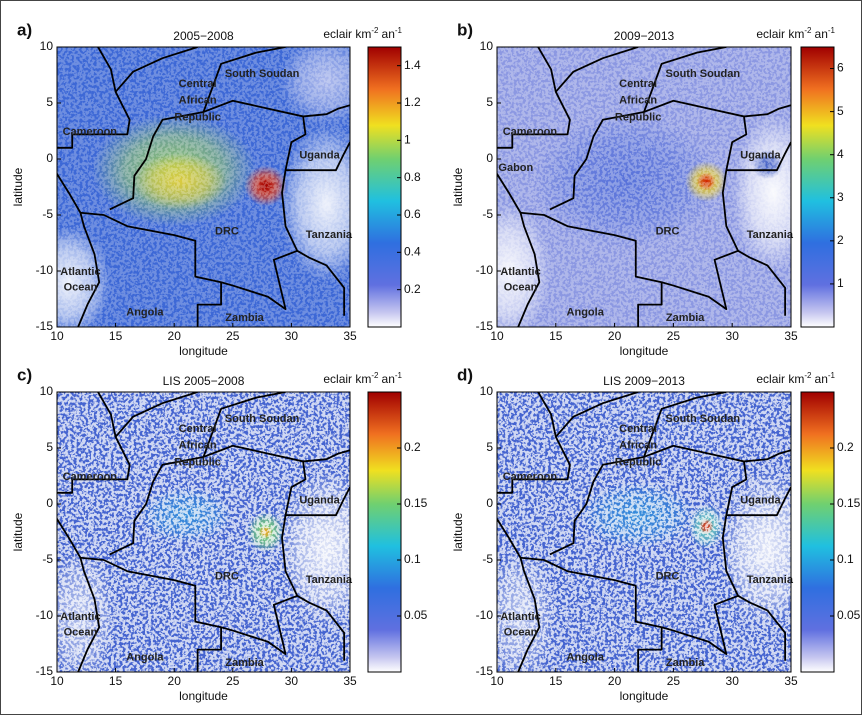 The height and width of the screenshot is (720, 862). I want to click on colorbar-tick-label: 1.2, so click(412, 102).